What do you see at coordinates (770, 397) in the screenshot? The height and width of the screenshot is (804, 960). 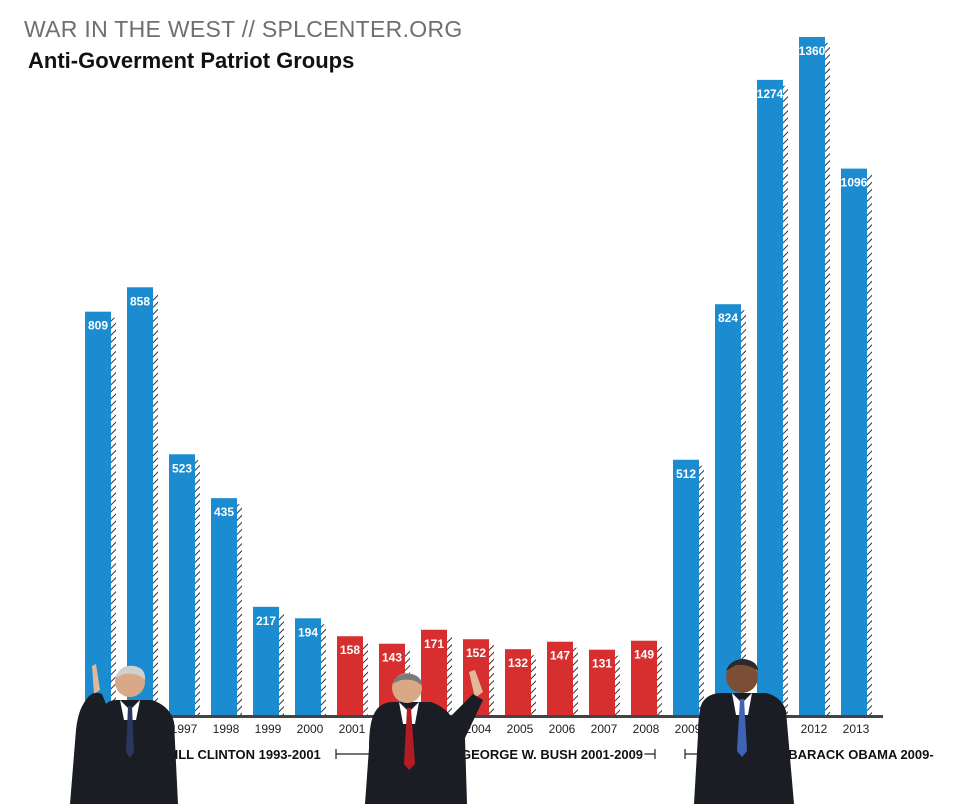 I see `bar-2011` at bounding box center [770, 397].